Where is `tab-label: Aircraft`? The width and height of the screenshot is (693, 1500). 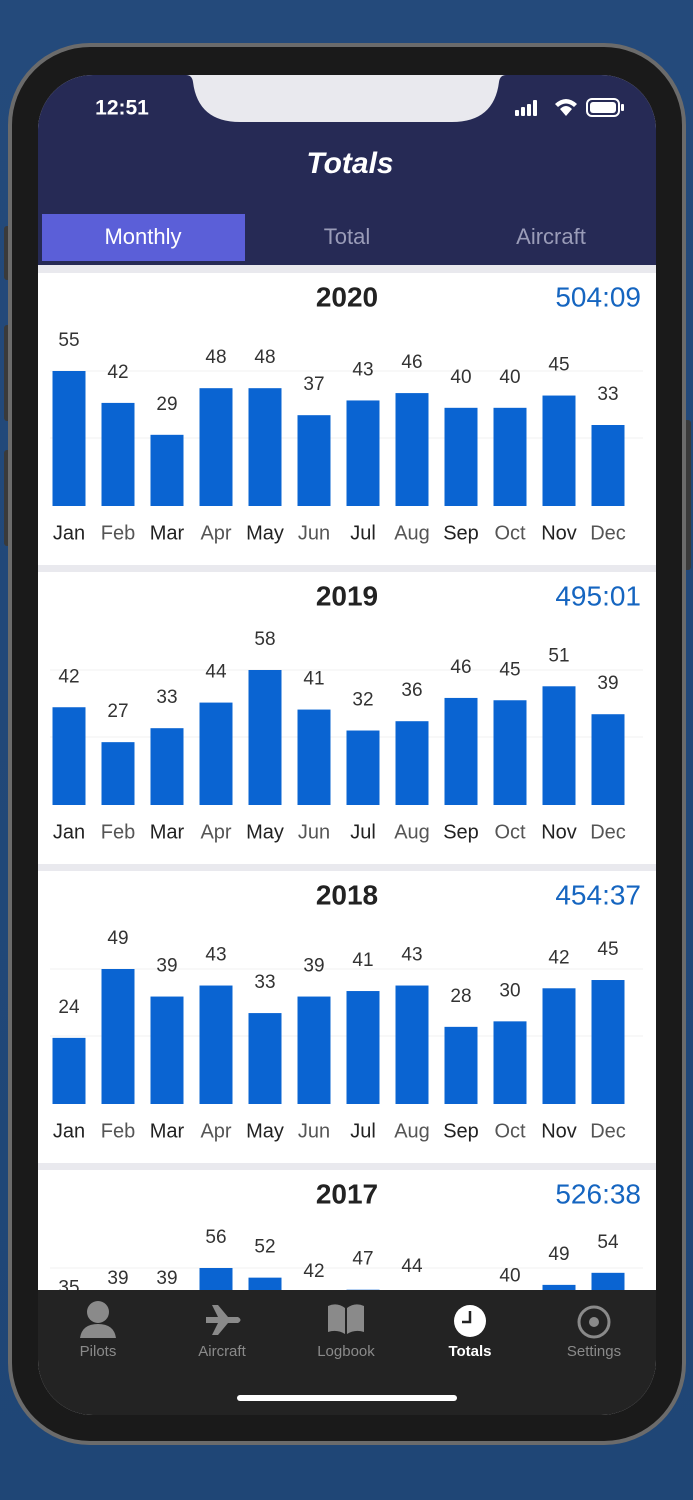
tab-label: Aircraft is located at coordinates (222, 1351).